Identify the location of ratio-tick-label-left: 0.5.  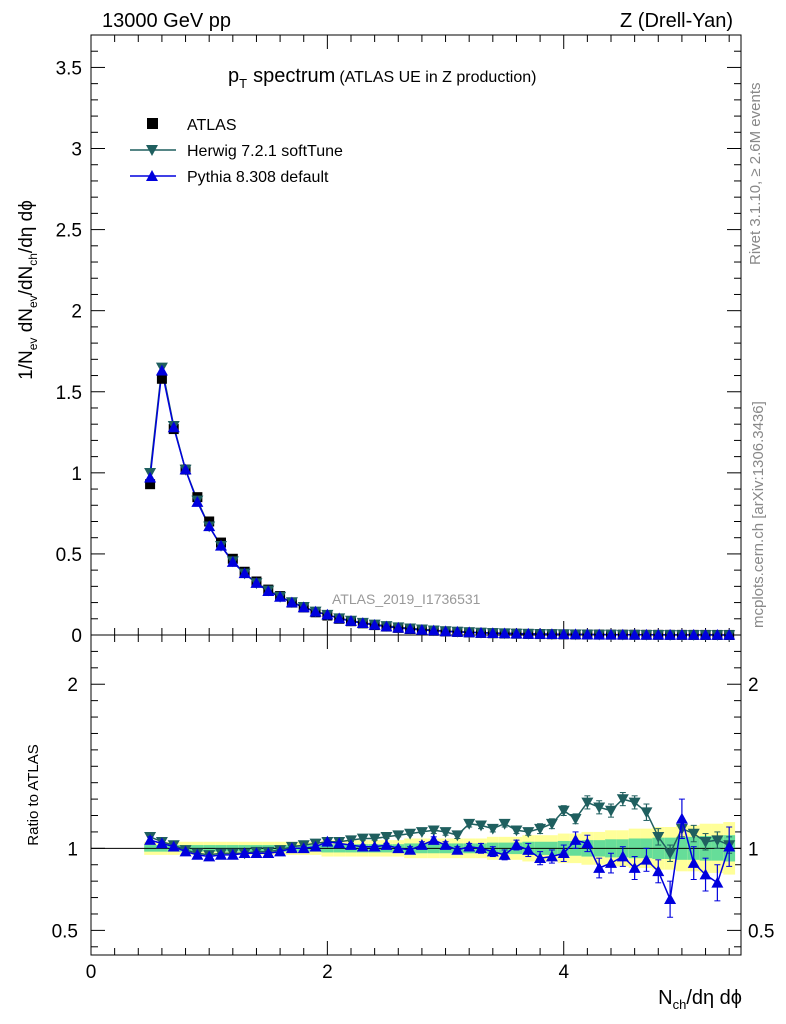
(65, 931).